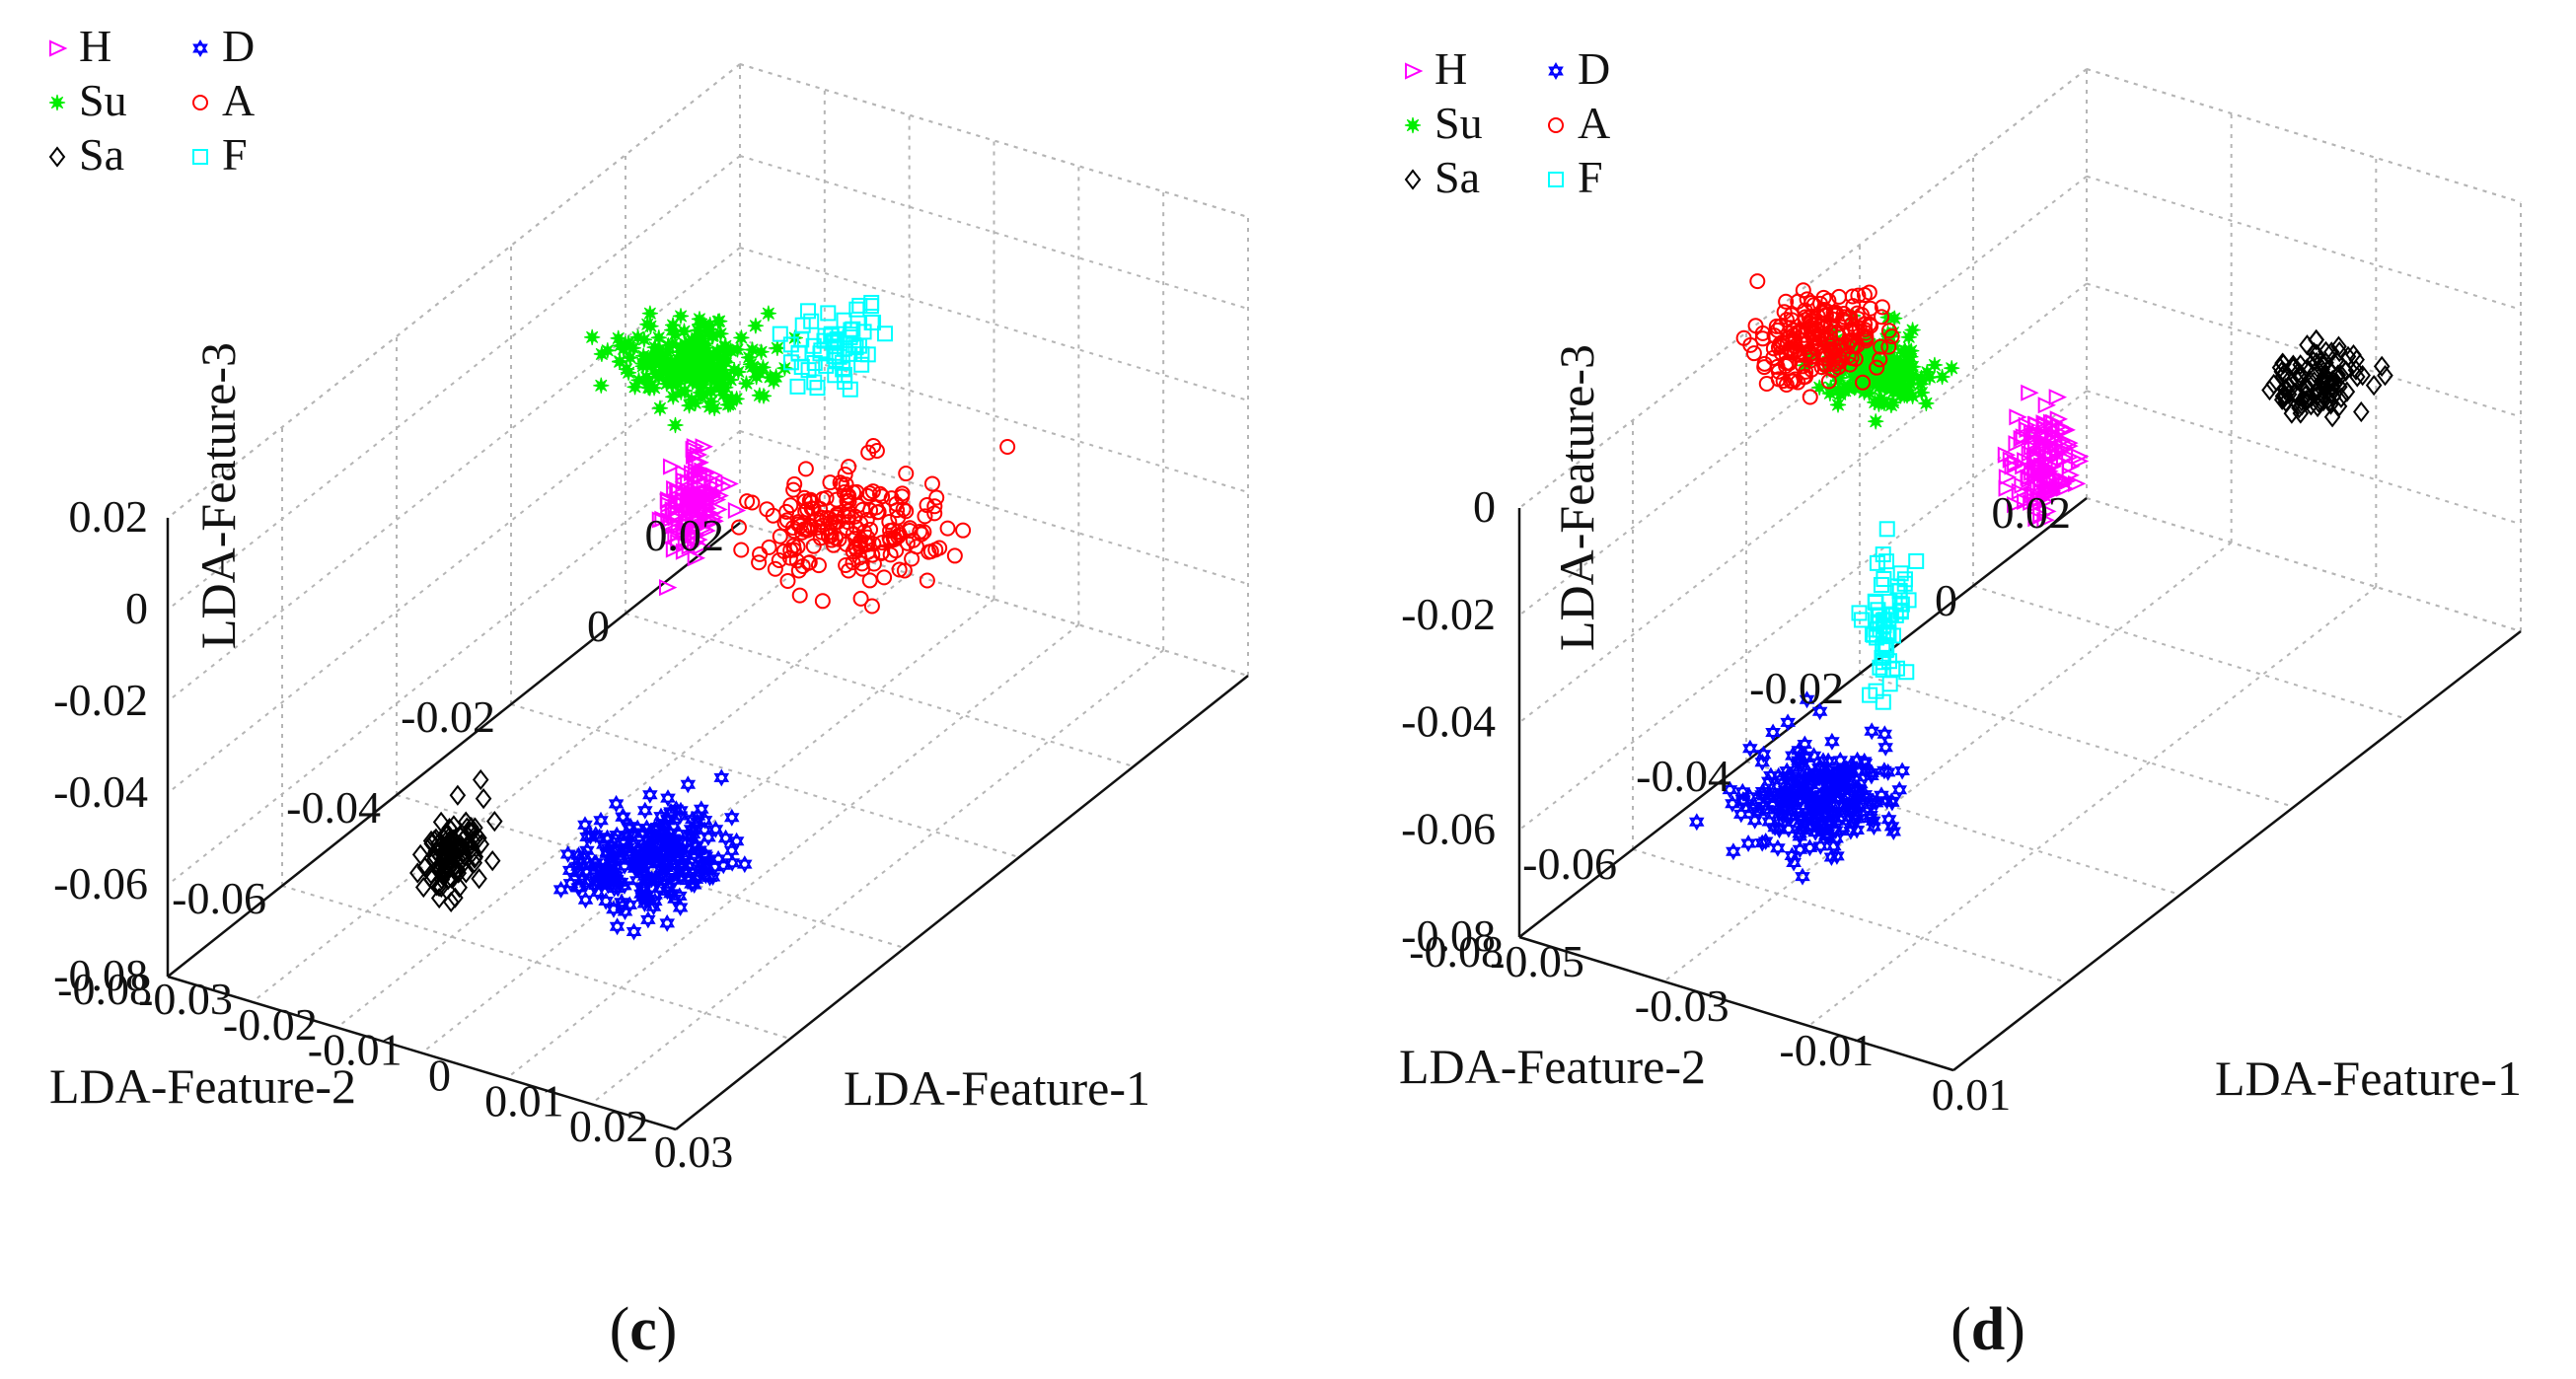 The width and height of the screenshot is (2576, 1379). Describe the element at coordinates (2032, 512) in the screenshot. I see `y-tick-label-0: 0.02` at that location.